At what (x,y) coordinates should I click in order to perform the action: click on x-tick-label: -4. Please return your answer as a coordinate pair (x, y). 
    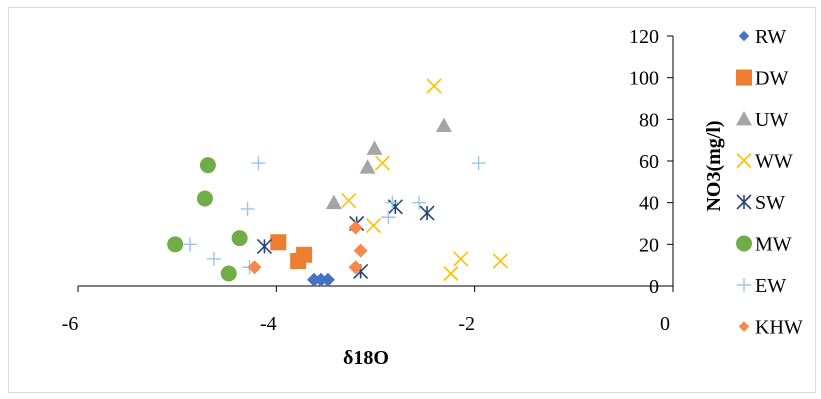
    Looking at the image, I should click on (268, 324).